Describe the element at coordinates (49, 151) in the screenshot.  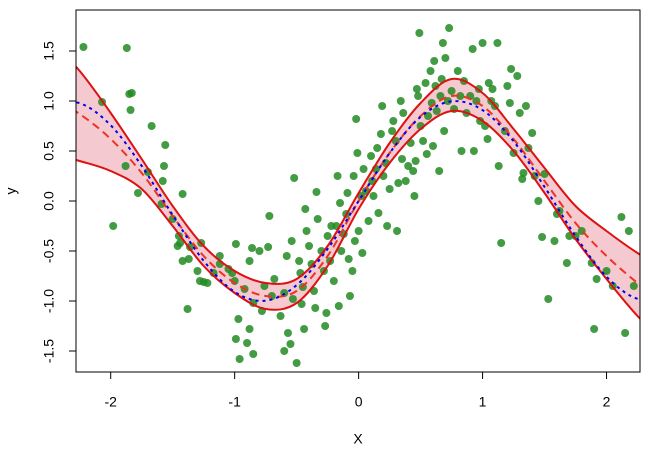
I see `y-tick-label: 0.5` at that location.